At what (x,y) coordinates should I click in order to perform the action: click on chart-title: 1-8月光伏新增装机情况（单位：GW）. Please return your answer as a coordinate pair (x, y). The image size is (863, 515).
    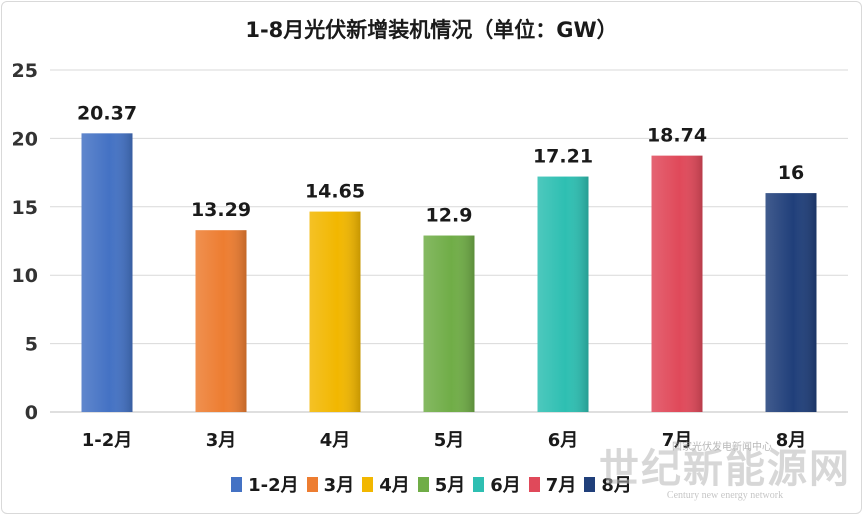
    Looking at the image, I should click on (431, 30).